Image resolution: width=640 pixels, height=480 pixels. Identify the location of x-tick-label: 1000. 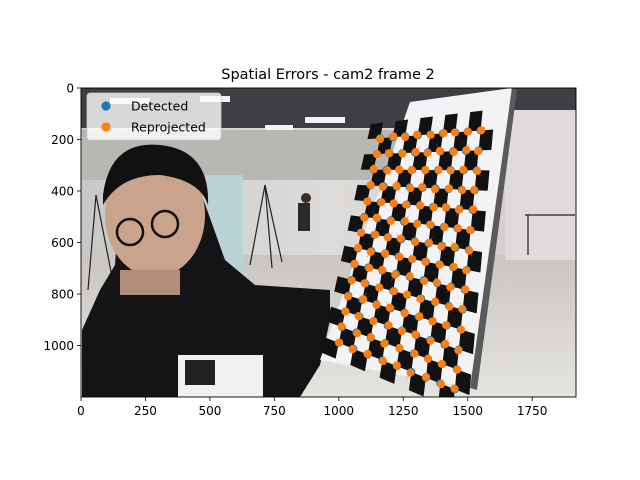
(339, 411).